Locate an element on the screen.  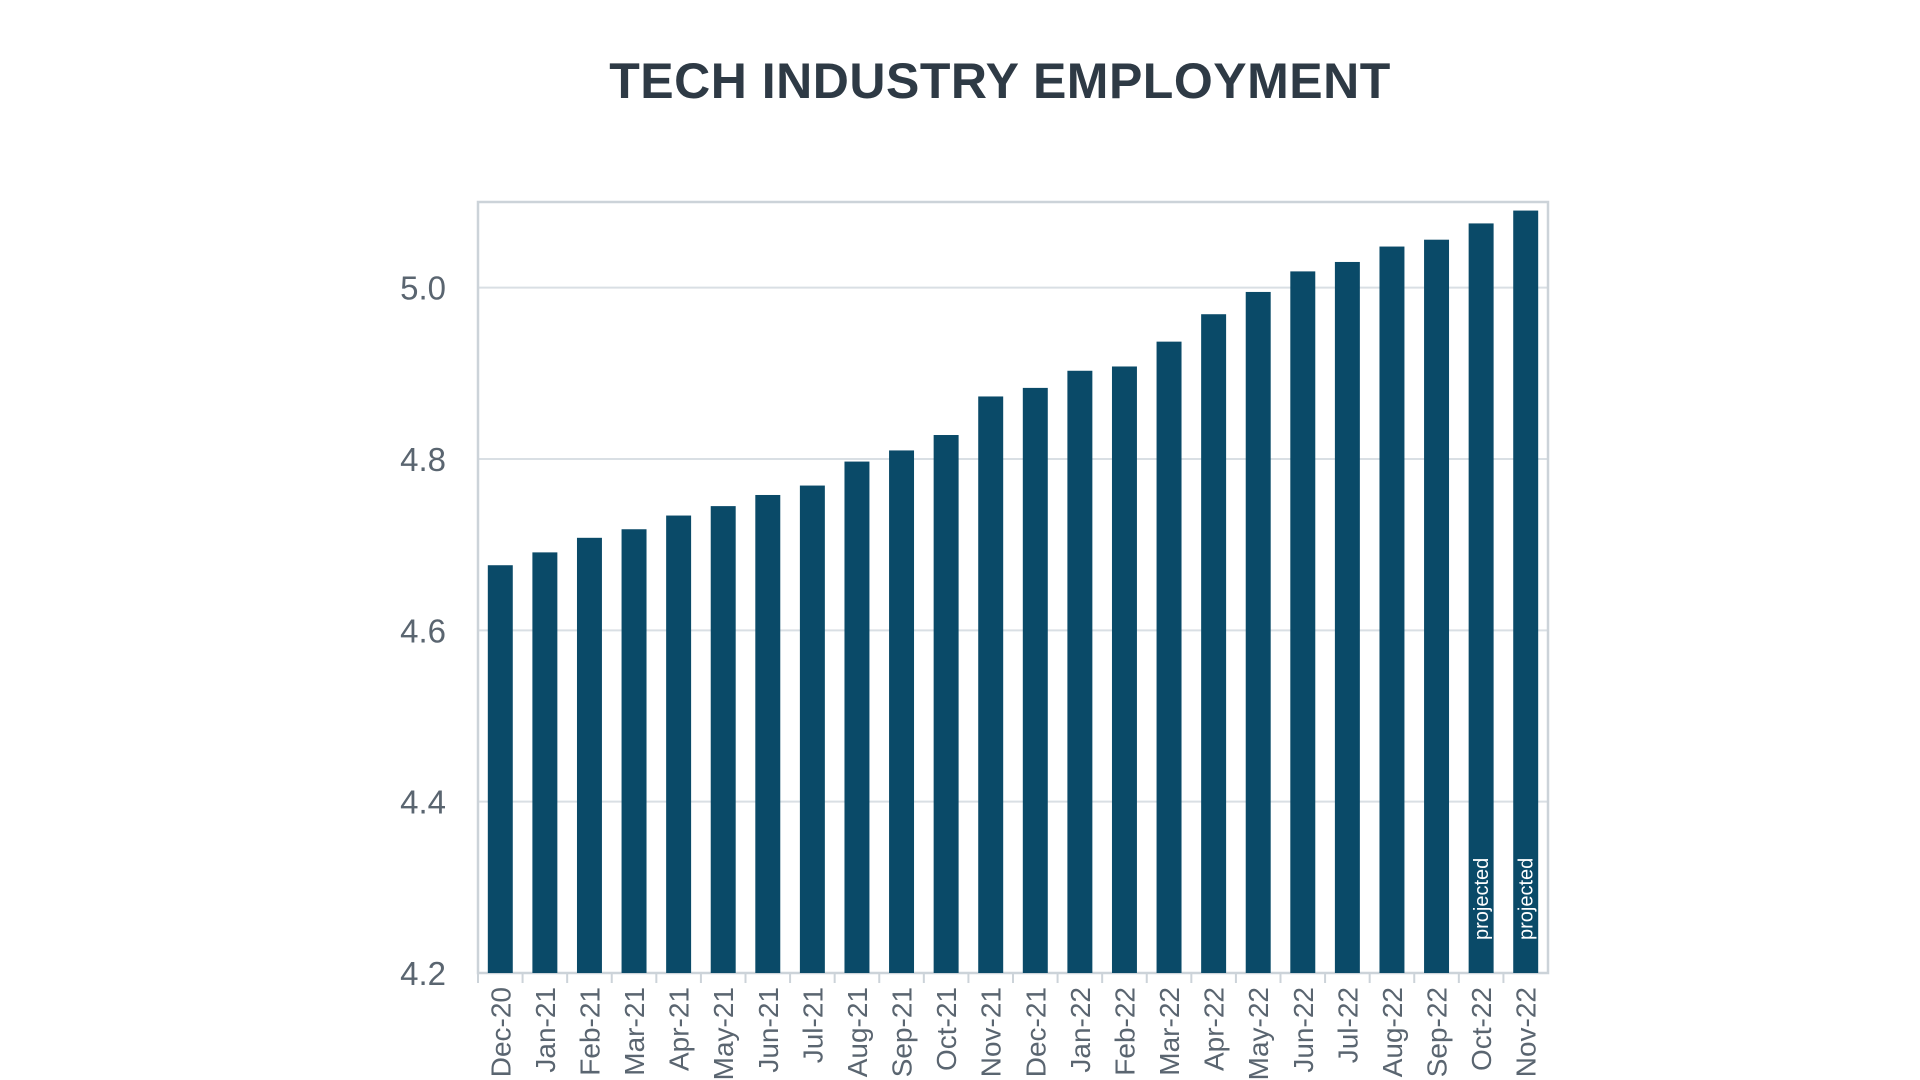
x-tick-label: Nov-21 is located at coordinates (991, 1032).